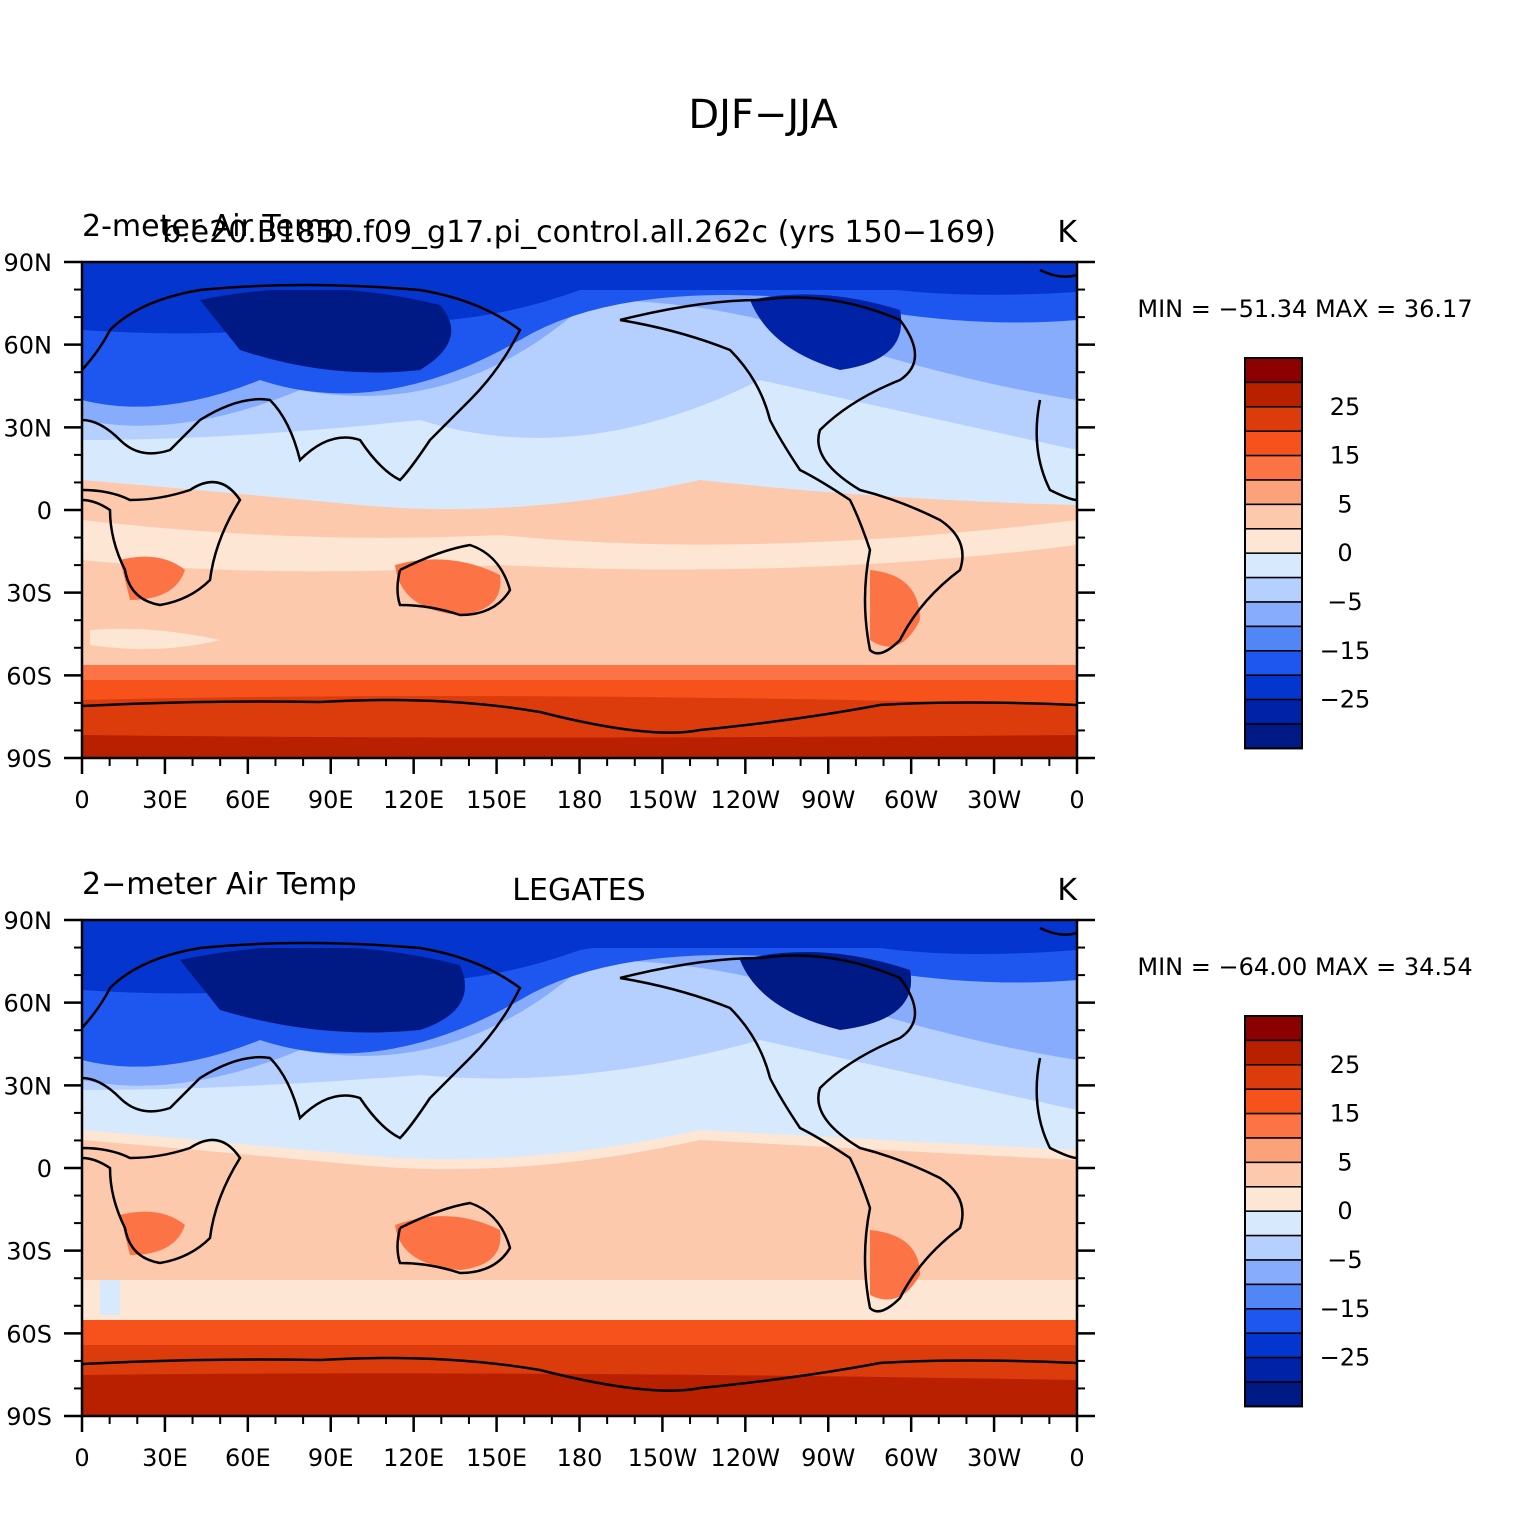  What do you see at coordinates (578, 890) in the screenshot?
I see `panel-center-title: LEGATES` at bounding box center [578, 890].